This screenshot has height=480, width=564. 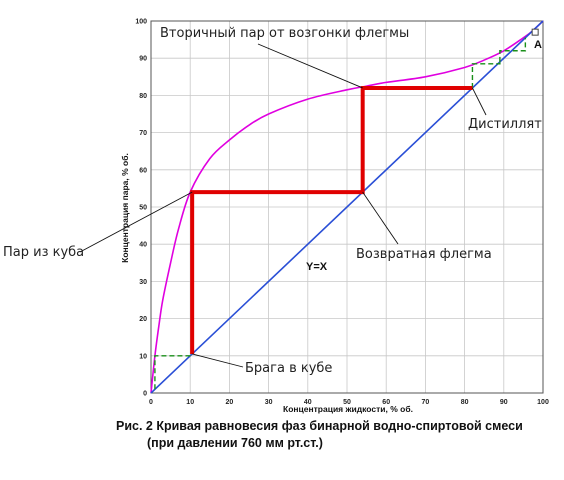 What do you see at coordinates (141, 22) in the screenshot?
I see `y-tick-label: 100` at bounding box center [141, 22].